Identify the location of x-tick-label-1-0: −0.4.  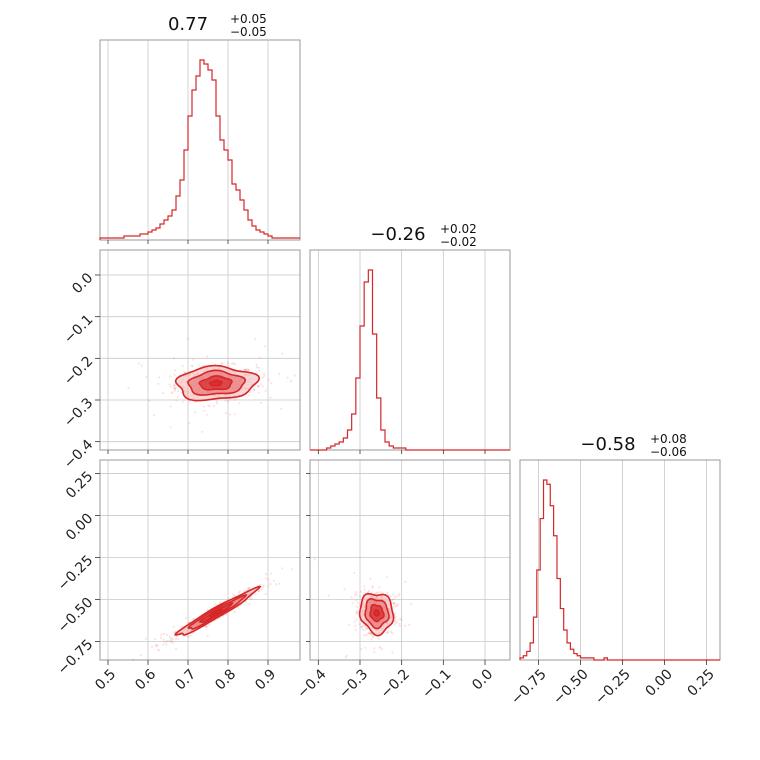
(311, 683).